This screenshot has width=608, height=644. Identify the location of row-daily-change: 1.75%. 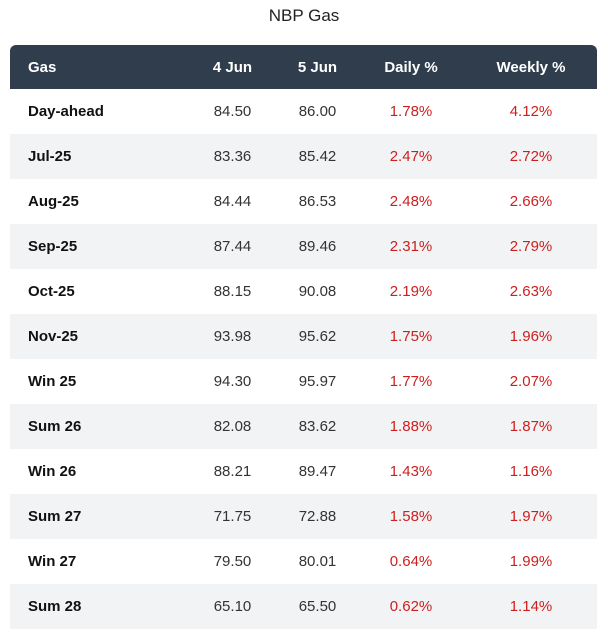
(411, 336).